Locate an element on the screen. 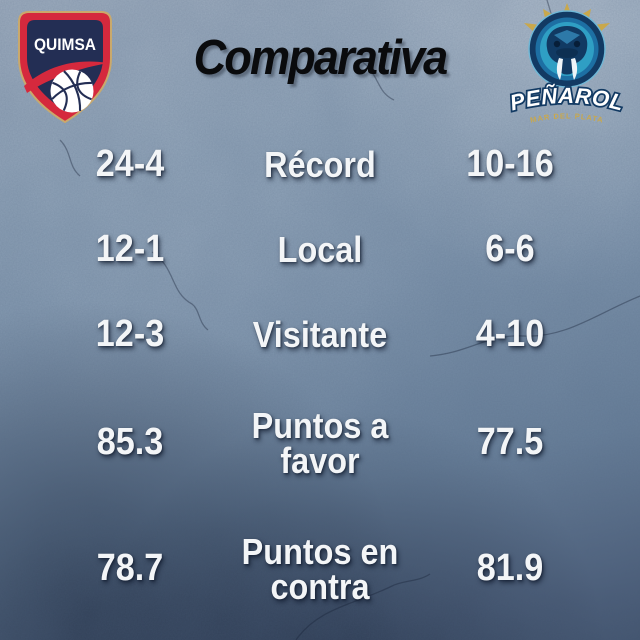 The height and width of the screenshot is (640, 640). stat-row-local: 12-1 Local 6-6 is located at coordinates (320, 250).